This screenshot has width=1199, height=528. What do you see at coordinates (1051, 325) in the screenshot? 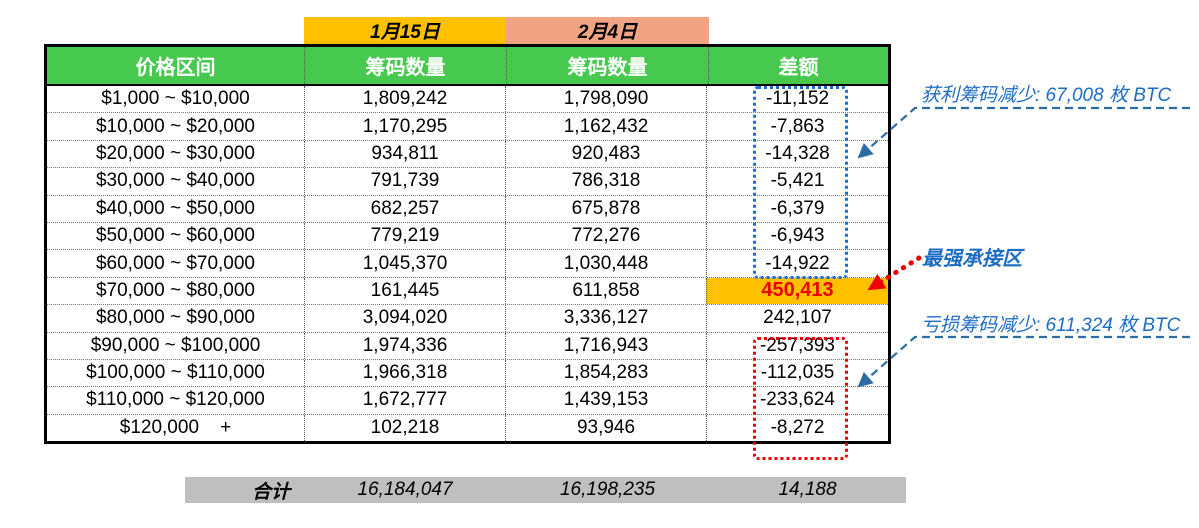
I see `loss-annotation: 亏损筹码减少: 611,324 枚 BTC` at bounding box center [1051, 325].